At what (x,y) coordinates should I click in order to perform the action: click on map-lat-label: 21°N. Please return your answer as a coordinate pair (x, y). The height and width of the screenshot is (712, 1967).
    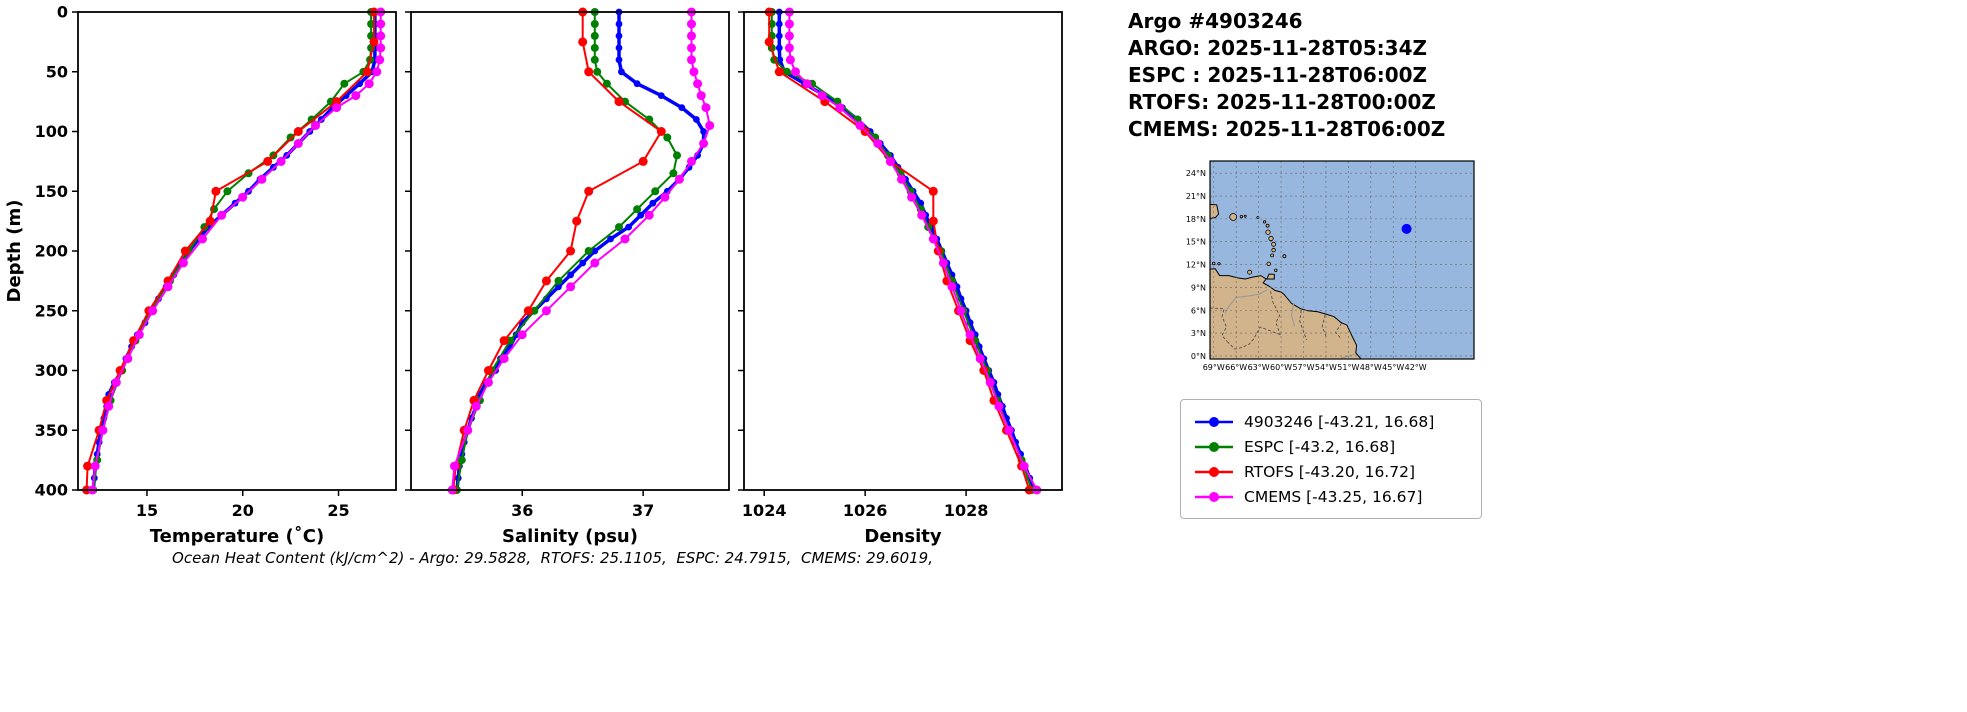
    Looking at the image, I should click on (1196, 196).